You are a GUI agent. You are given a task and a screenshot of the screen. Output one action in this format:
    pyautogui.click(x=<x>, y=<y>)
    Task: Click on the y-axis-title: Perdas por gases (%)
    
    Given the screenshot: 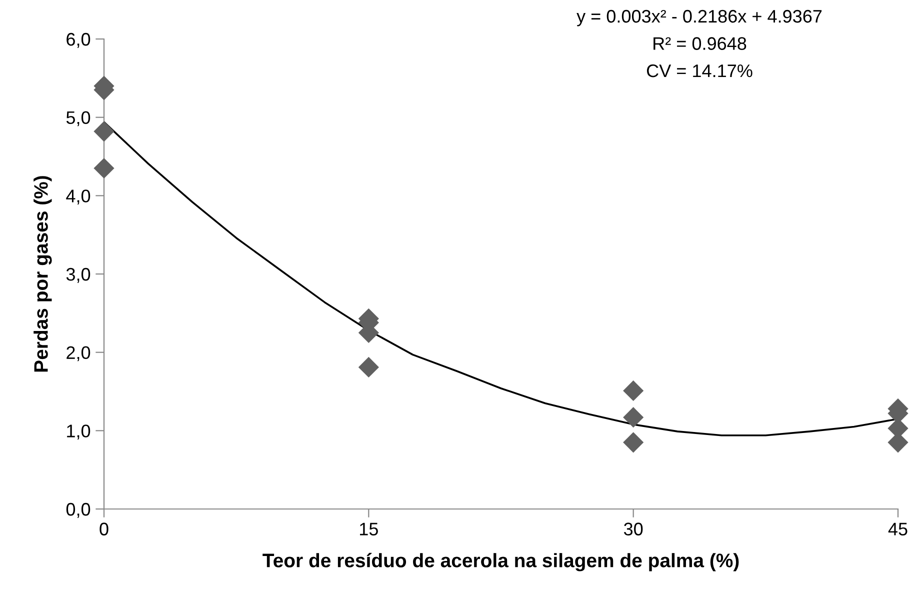 What is the action you would take?
    pyautogui.click(x=43, y=274)
    